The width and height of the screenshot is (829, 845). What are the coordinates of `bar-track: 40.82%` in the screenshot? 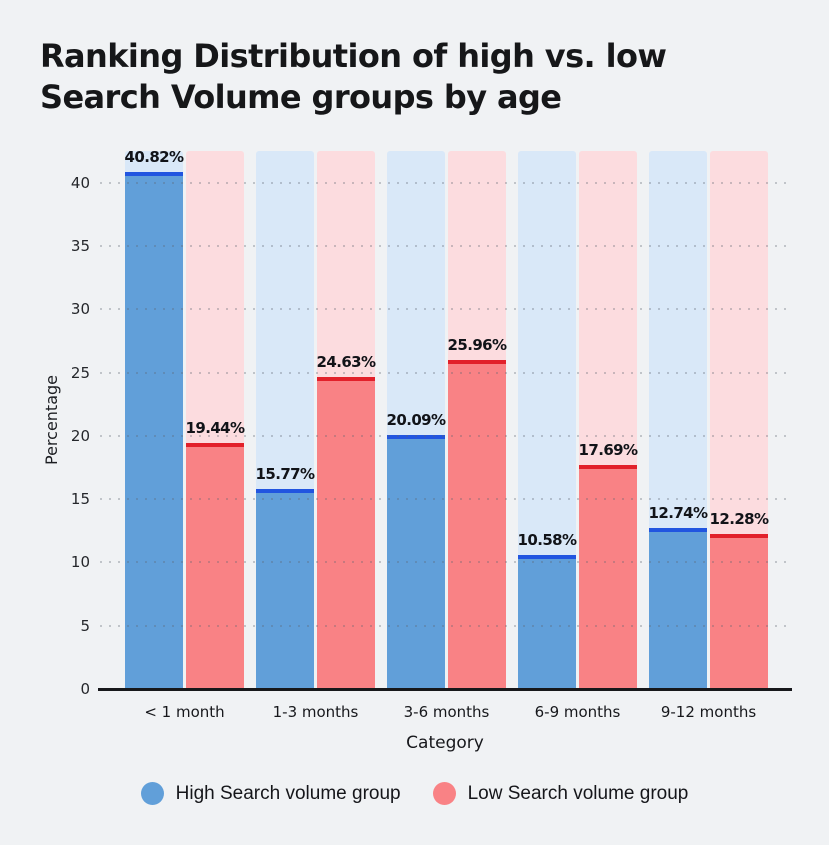 It's located at (154, 418).